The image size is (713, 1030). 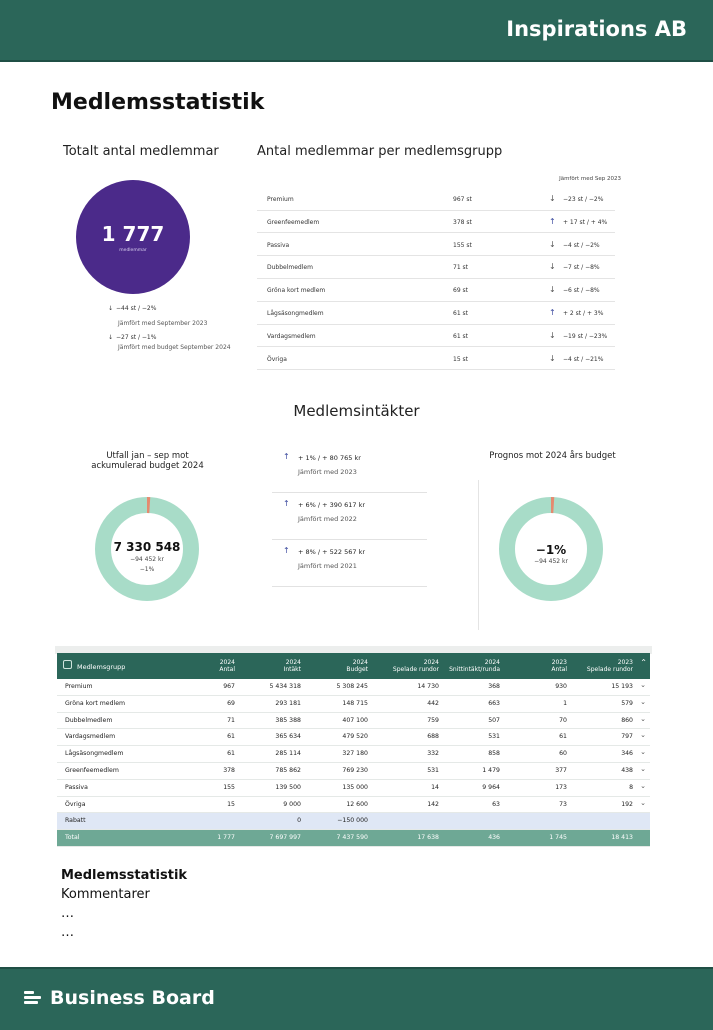 What do you see at coordinates (433, 720) in the screenshot?
I see `table-cell: 759` at bounding box center [433, 720].